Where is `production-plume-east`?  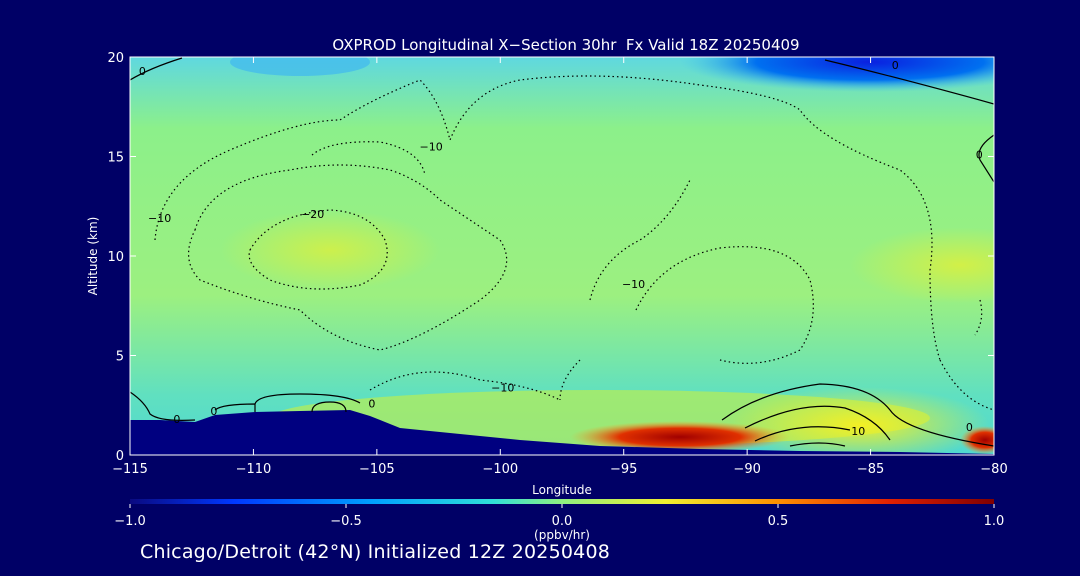 production-plume-east is located at coordinates (860, 421).